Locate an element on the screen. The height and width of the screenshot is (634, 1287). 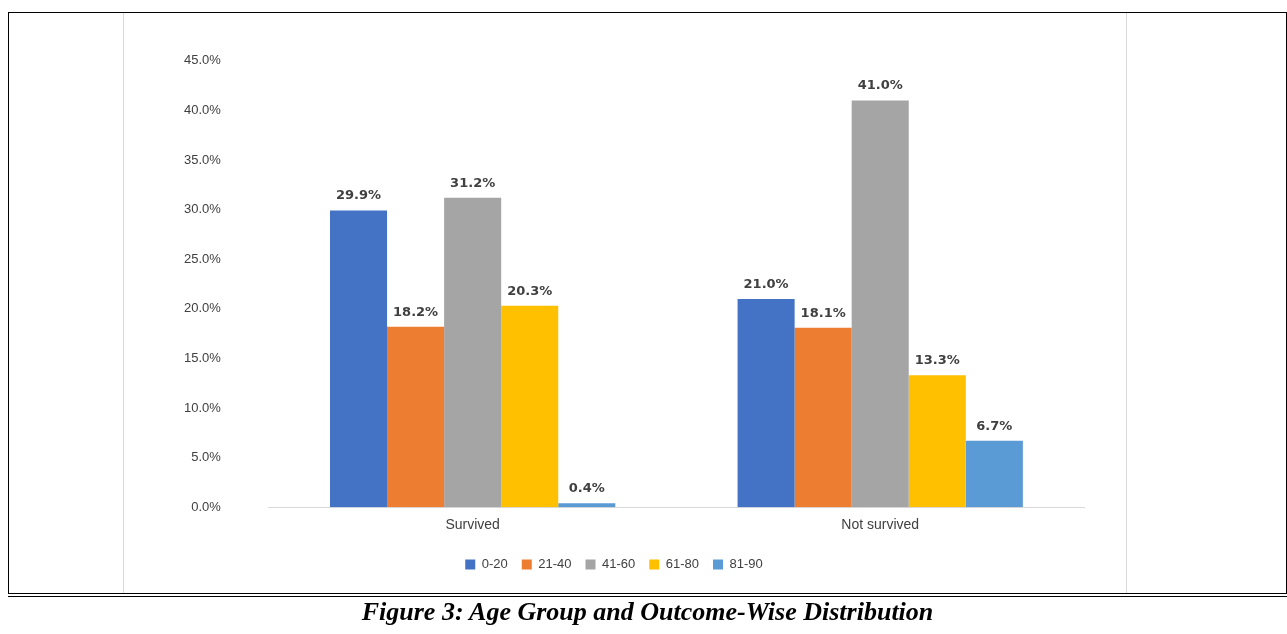
legend-label: 41-60 is located at coordinates (619, 564).